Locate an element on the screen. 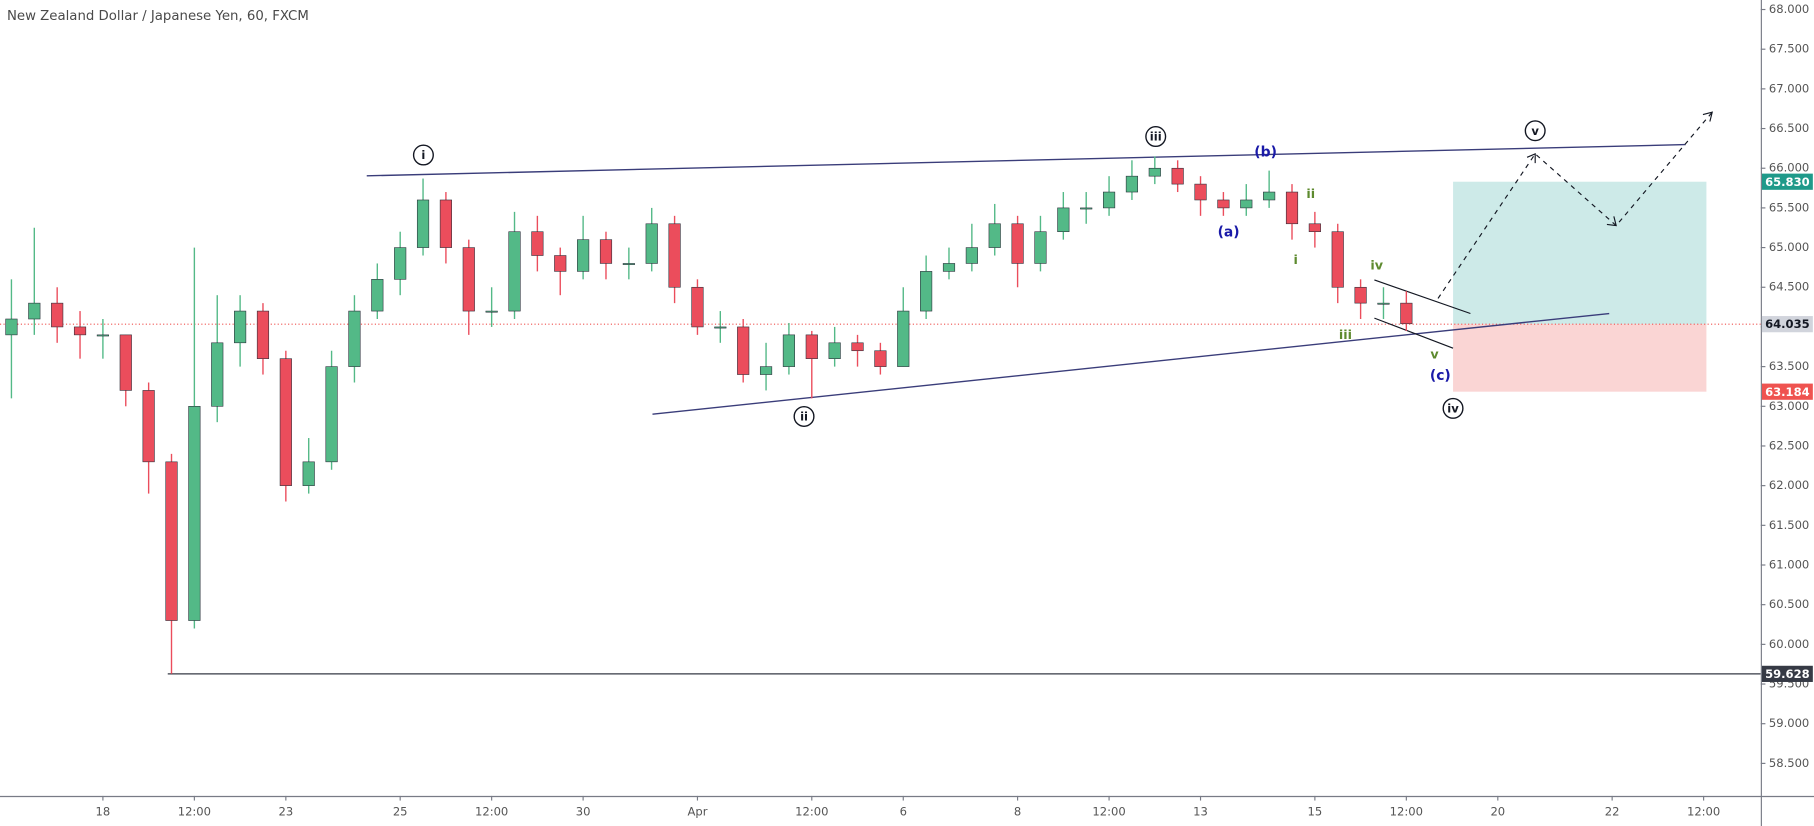 The height and width of the screenshot is (826, 1814). y-tick-label: 58.500 is located at coordinates (1789, 763).